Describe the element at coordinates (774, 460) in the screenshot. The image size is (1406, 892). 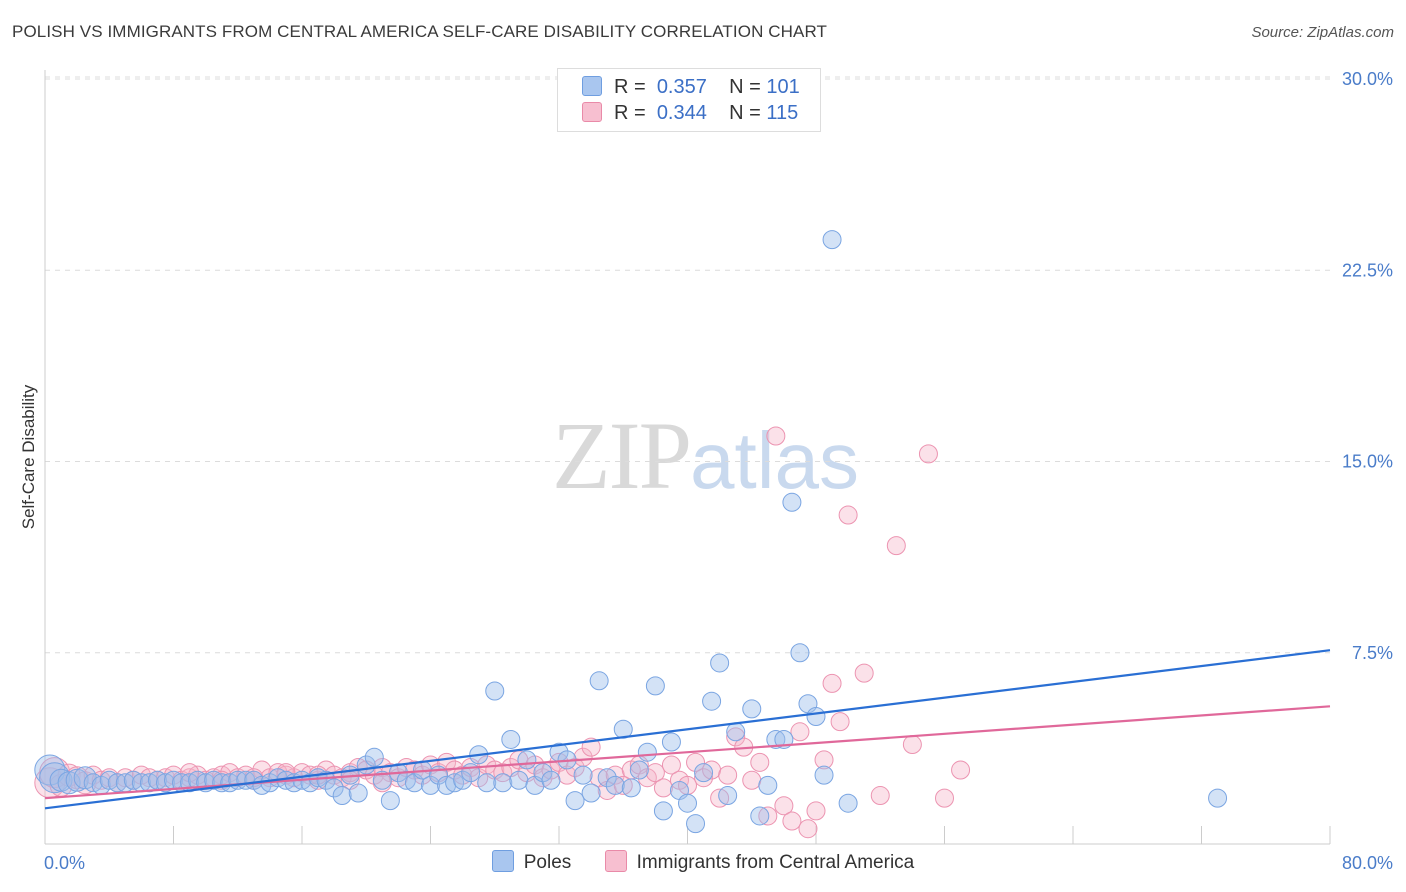
I see `watermark-atlas: atlas` at that location.